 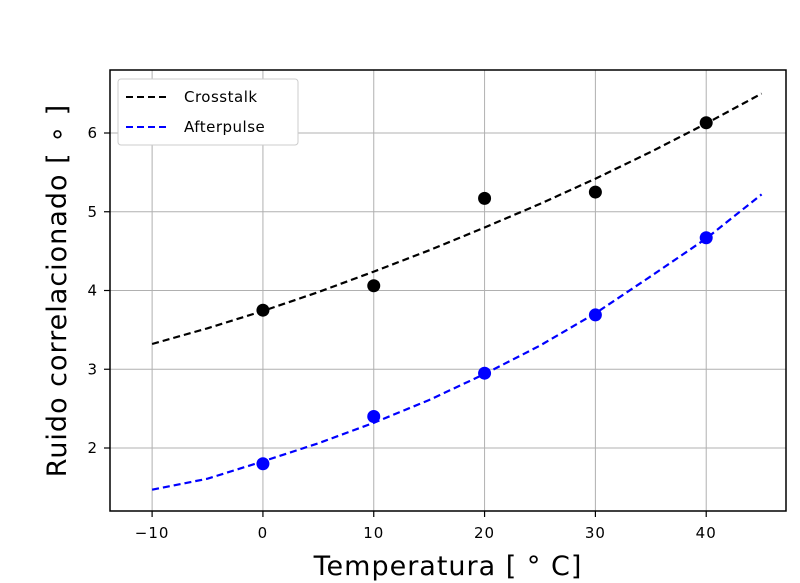 I want to click on x-tick-label: 0, so click(x=263, y=533).